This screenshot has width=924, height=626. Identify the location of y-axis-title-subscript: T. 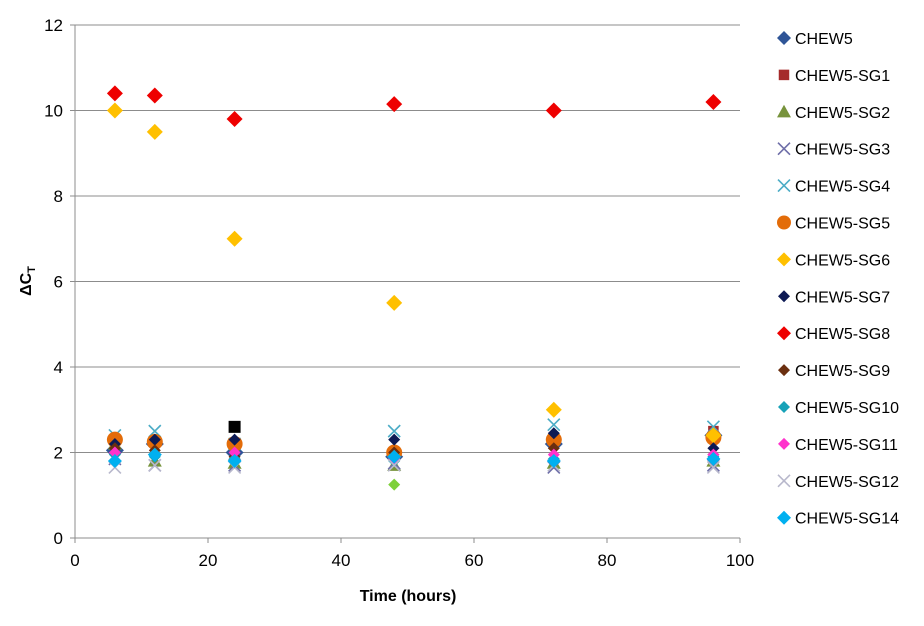
(32, 269).